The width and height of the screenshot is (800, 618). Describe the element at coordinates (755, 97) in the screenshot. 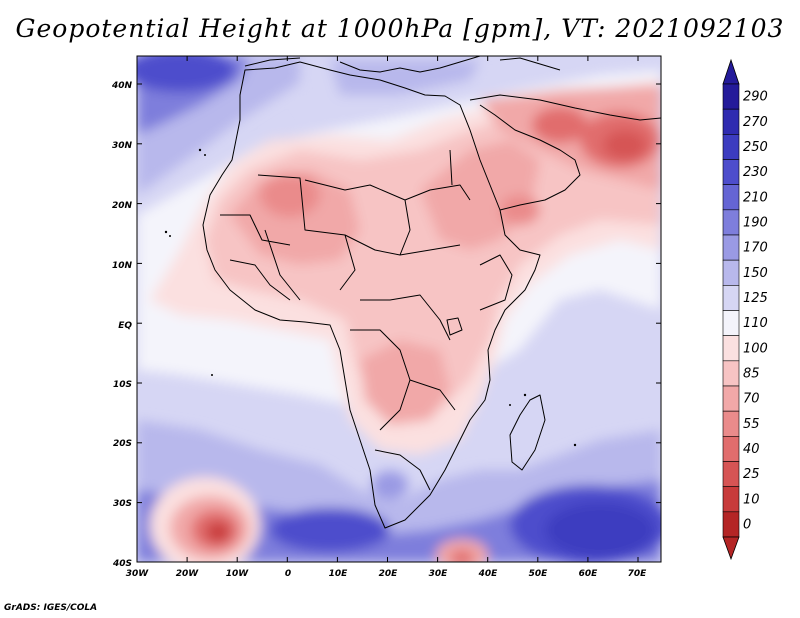

I see `colorbar-label: 290` at that location.